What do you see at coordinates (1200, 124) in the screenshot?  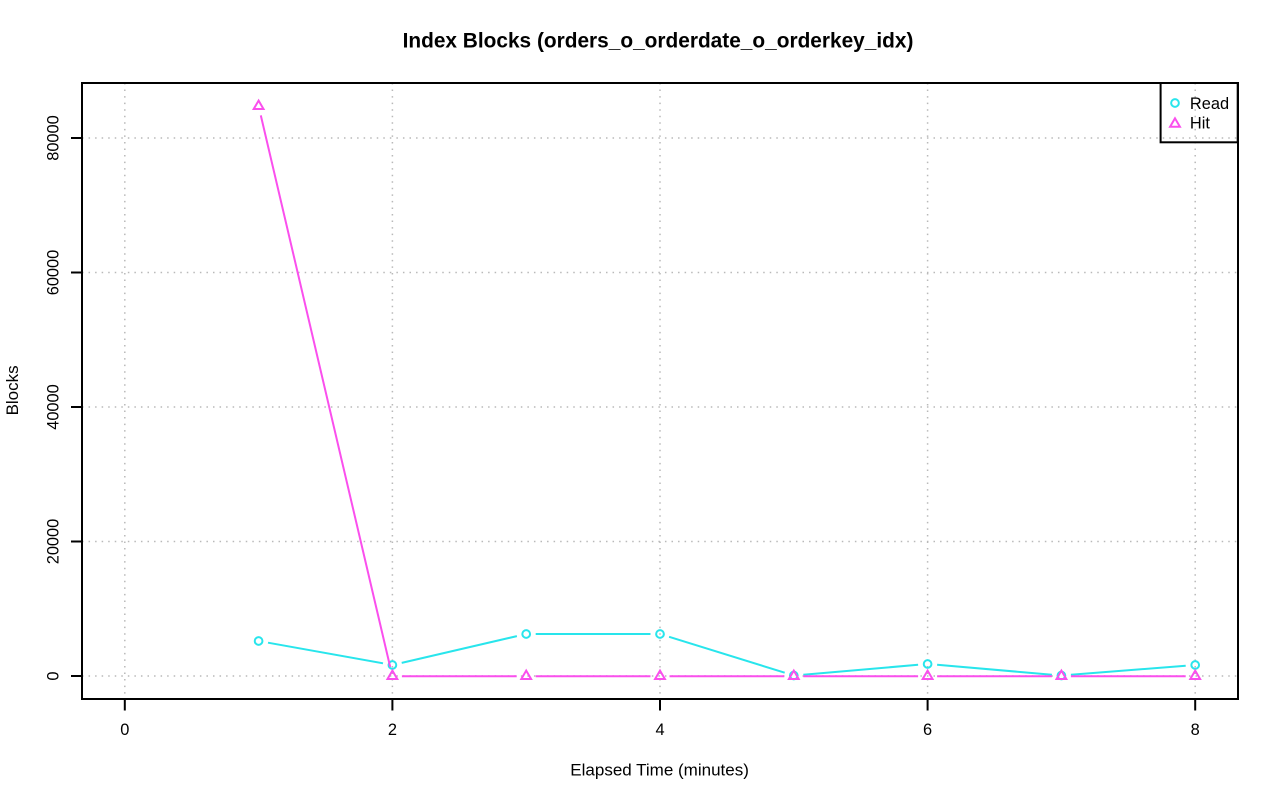 I see `svg-text: Hit` at bounding box center [1200, 124].